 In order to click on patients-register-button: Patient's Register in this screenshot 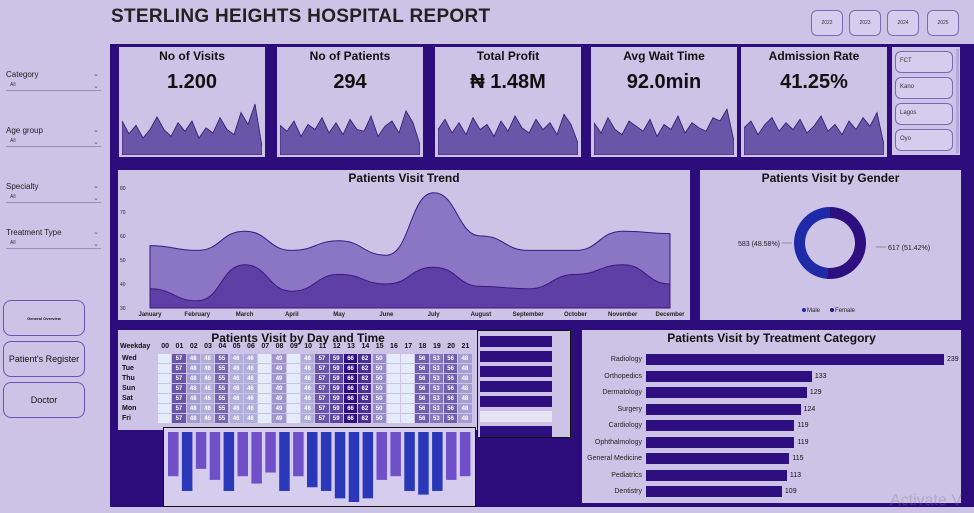, I will do `click(44, 359)`.